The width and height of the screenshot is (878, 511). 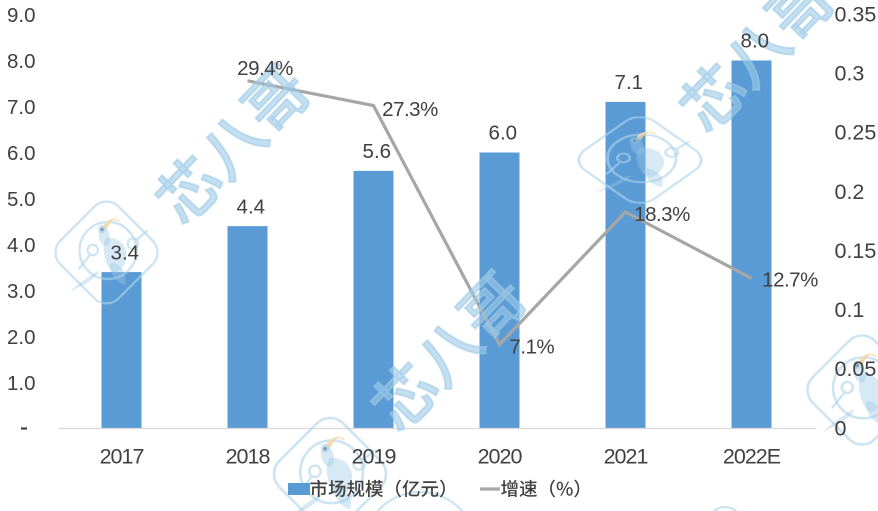 What do you see at coordinates (626, 456) in the screenshot?
I see `svg-text: 2021` at bounding box center [626, 456].